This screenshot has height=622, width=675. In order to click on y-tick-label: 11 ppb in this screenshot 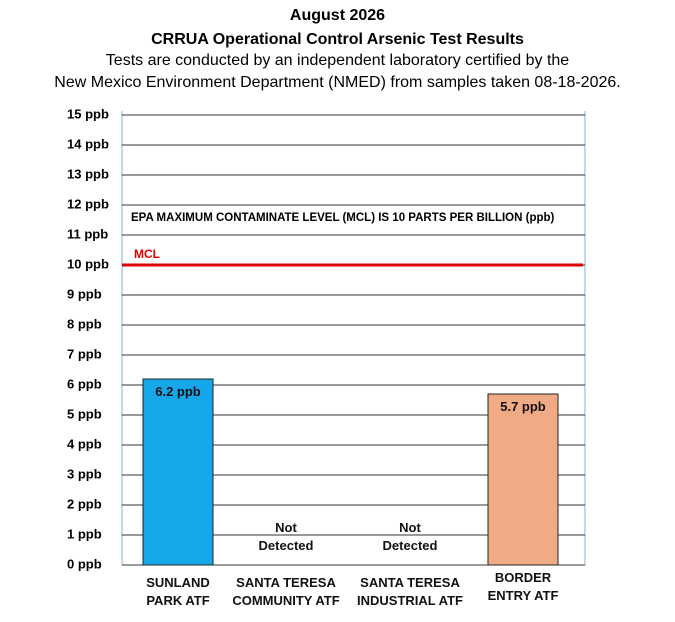, I will do `click(87, 233)`.